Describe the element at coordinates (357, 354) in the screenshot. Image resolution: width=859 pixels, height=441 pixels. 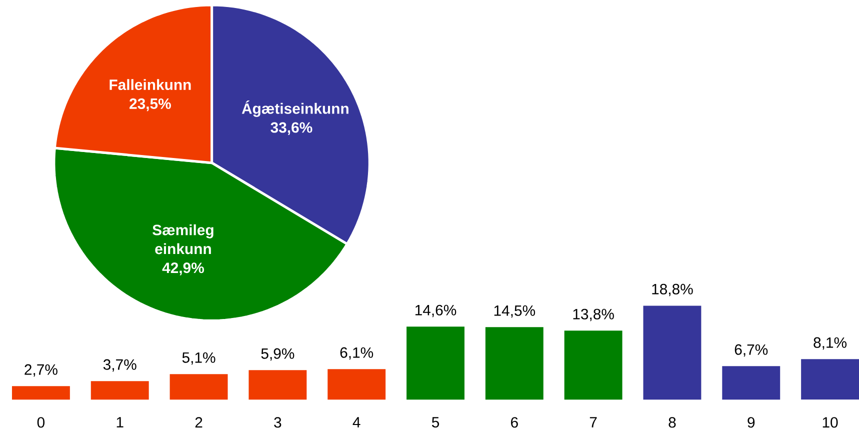
I see `data-label: 6,1%` at that location.